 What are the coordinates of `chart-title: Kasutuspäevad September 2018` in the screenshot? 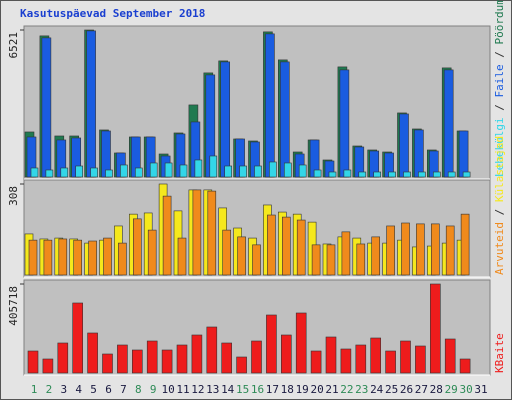 It's located at (112, 13).